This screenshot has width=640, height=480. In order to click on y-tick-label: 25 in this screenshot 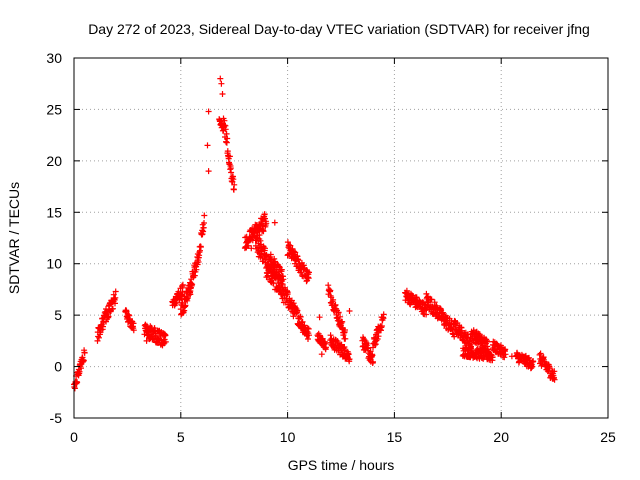, I will do `click(54, 109)`.